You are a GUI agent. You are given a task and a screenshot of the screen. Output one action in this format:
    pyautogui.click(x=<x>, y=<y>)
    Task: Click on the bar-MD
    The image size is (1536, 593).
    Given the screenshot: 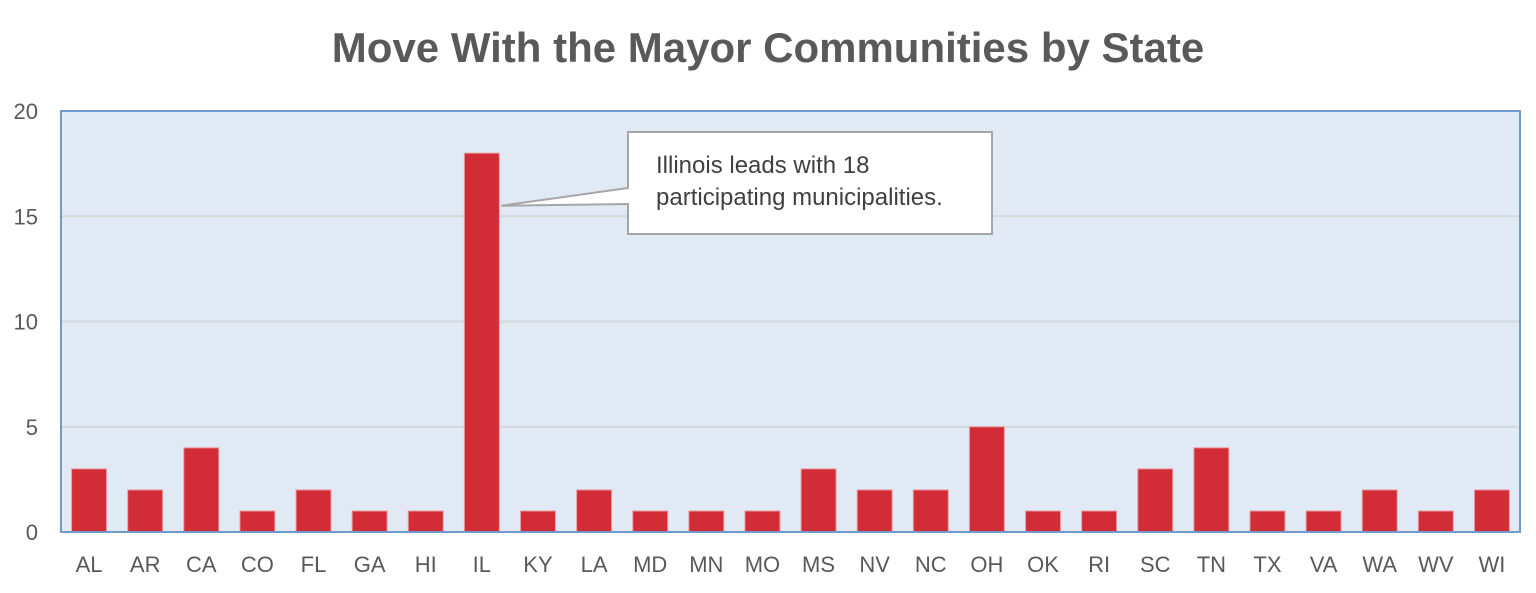 What is the action you would take?
    pyautogui.click(x=650, y=521)
    